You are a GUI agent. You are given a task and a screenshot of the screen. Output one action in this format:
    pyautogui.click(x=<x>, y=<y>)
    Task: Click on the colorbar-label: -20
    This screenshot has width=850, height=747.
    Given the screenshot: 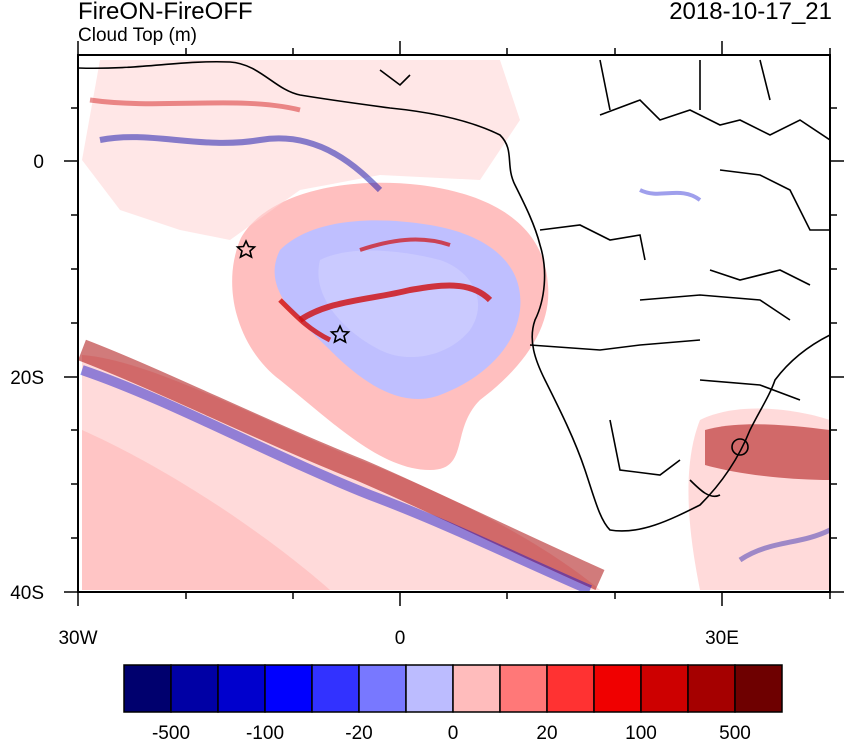 What is the action you would take?
    pyautogui.click(x=358, y=733)
    